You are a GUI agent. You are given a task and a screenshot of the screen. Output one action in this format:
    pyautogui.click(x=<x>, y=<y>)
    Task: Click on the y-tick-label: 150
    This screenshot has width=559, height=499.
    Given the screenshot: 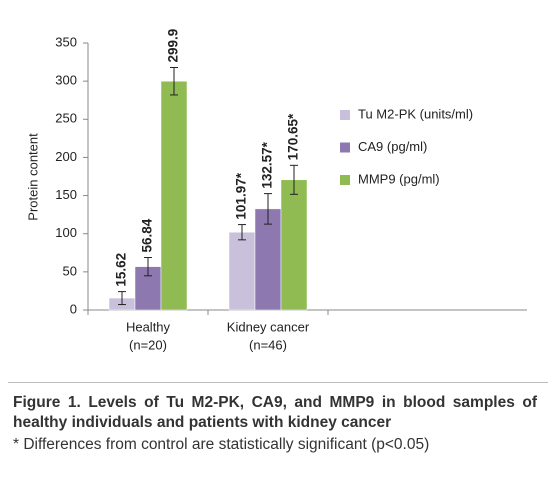 What is the action you would take?
    pyautogui.click(x=66, y=194)
    